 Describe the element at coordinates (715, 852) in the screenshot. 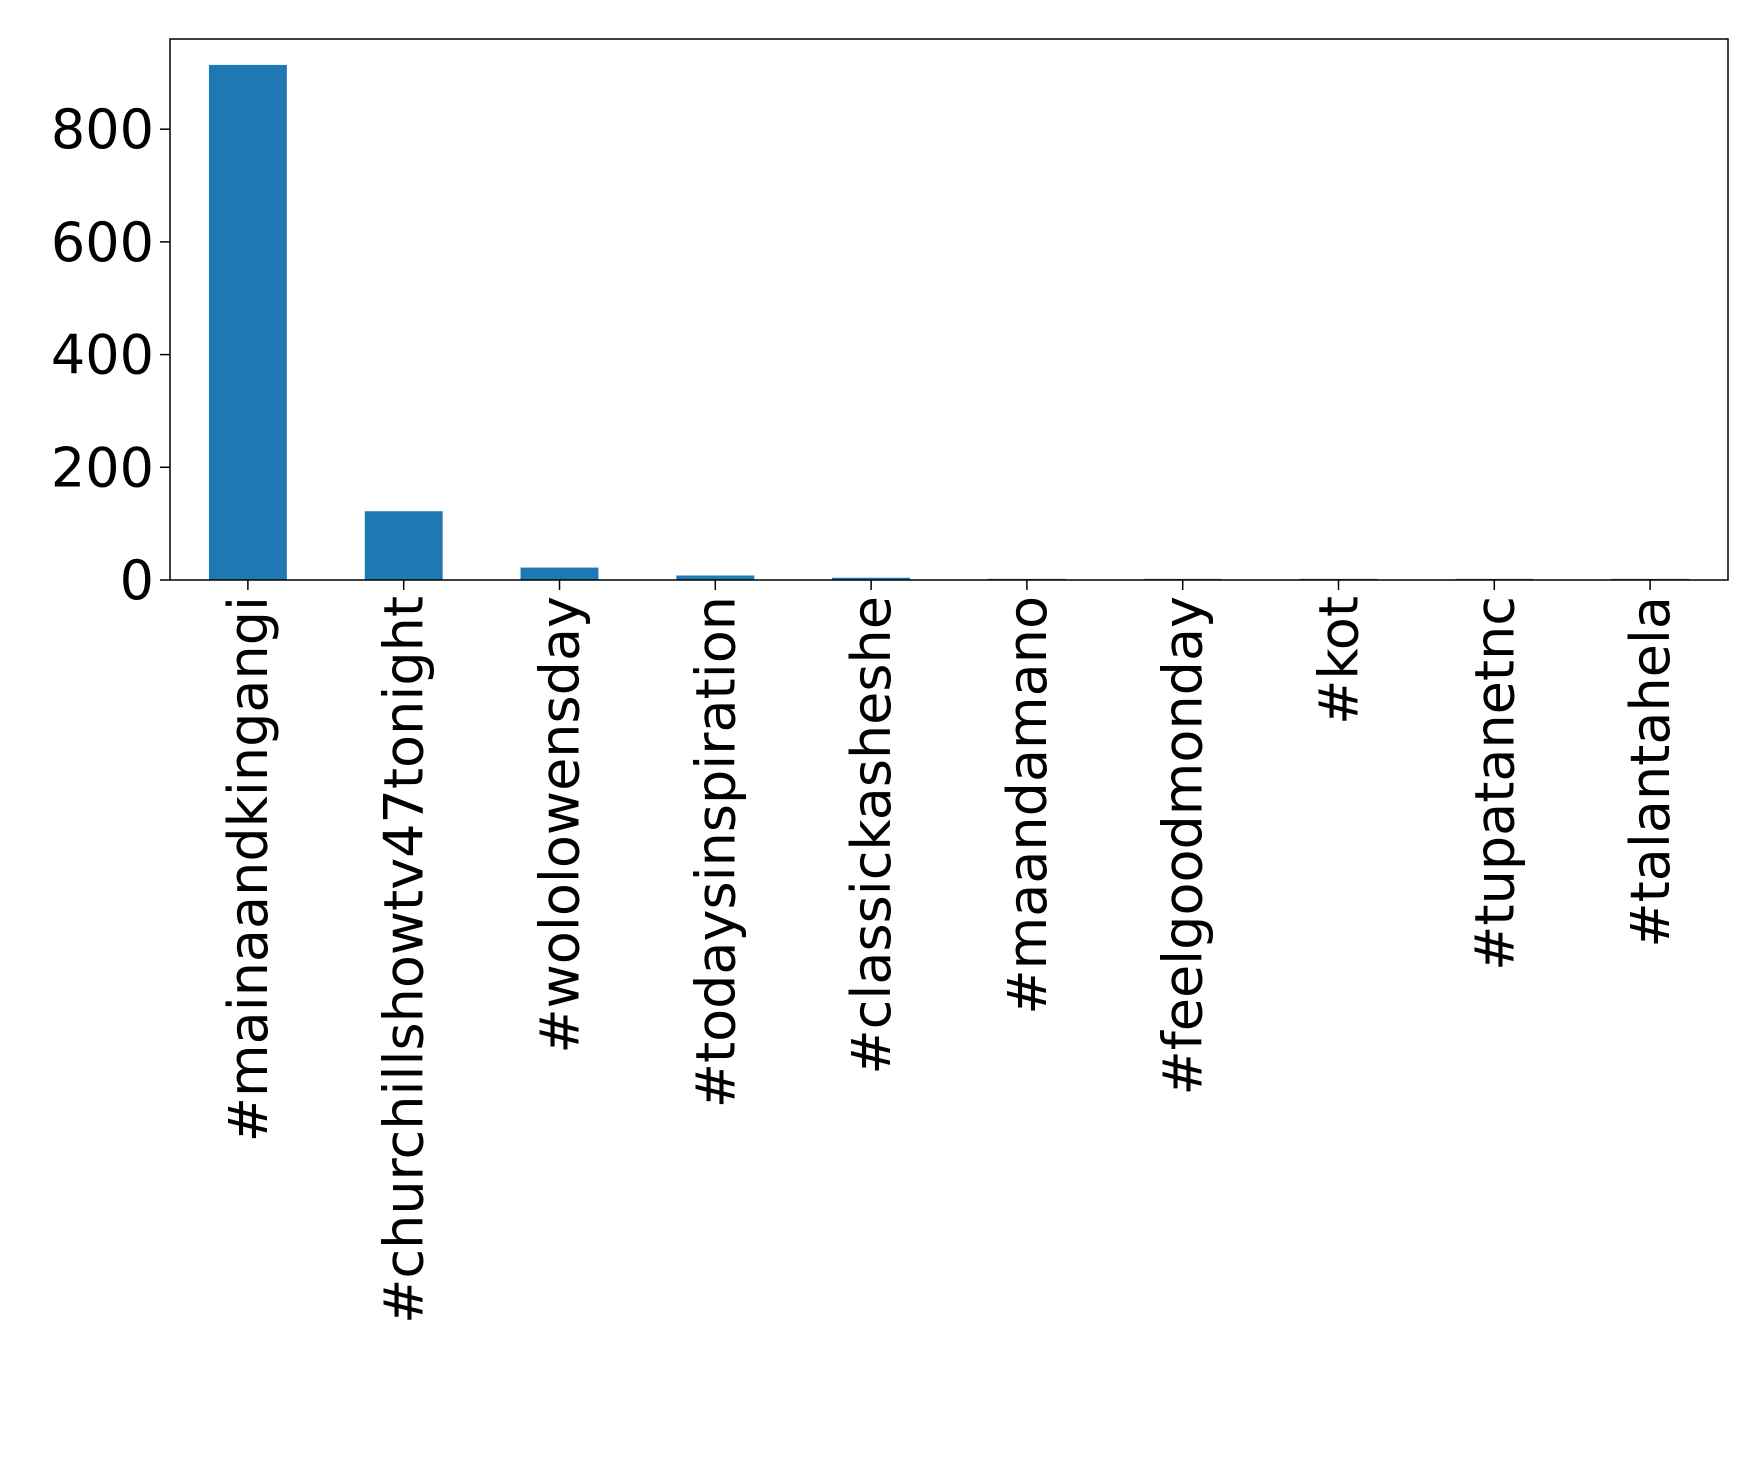

I see `x-tick-label: #todaysinspiration` at that location.